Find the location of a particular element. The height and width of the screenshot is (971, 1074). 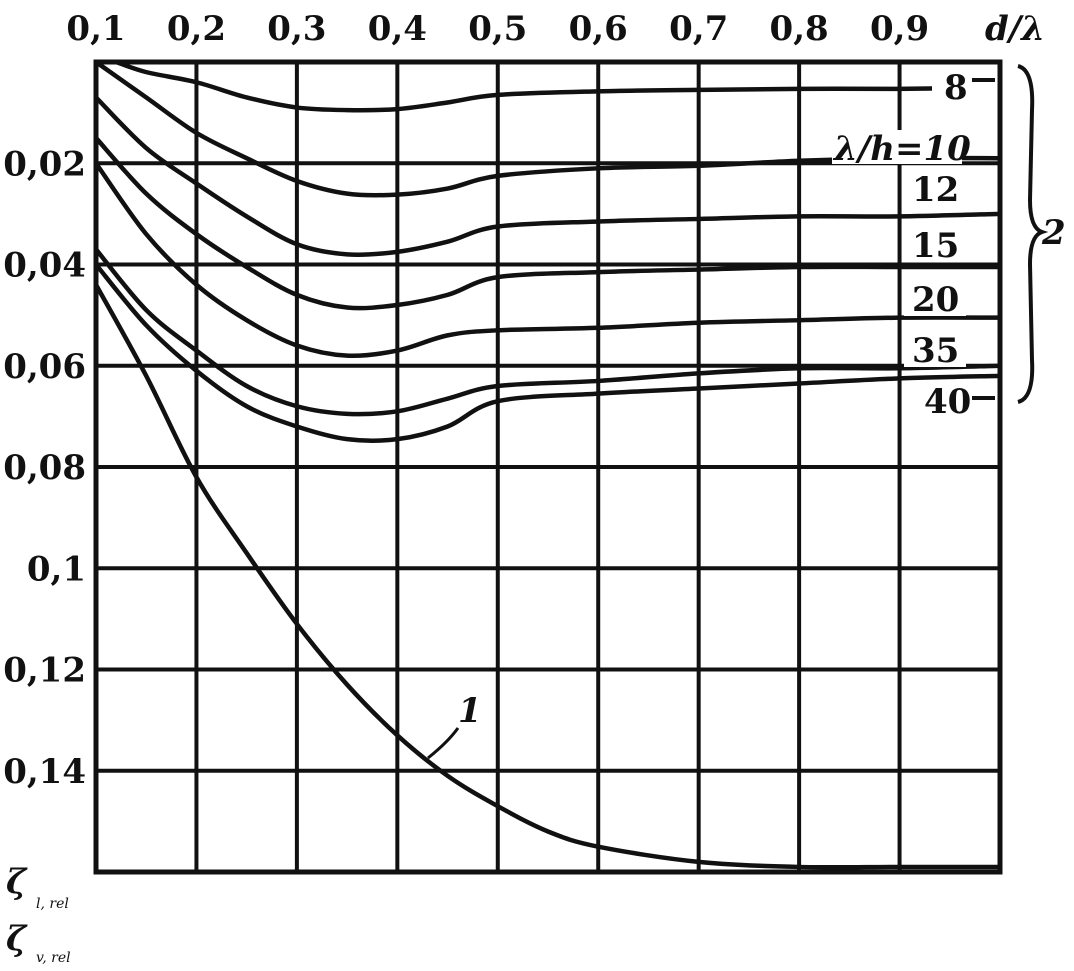

y-tick-label: 0,04 is located at coordinates (44, 266).